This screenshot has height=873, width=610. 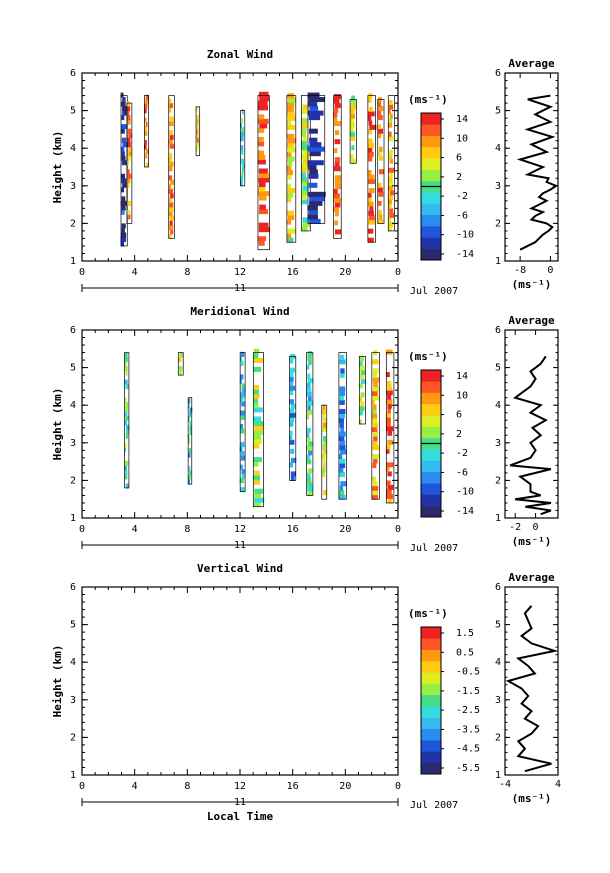 What do you see at coordinates (73, 330) in the screenshot?
I see `y-tick-label: 6` at bounding box center [73, 330].